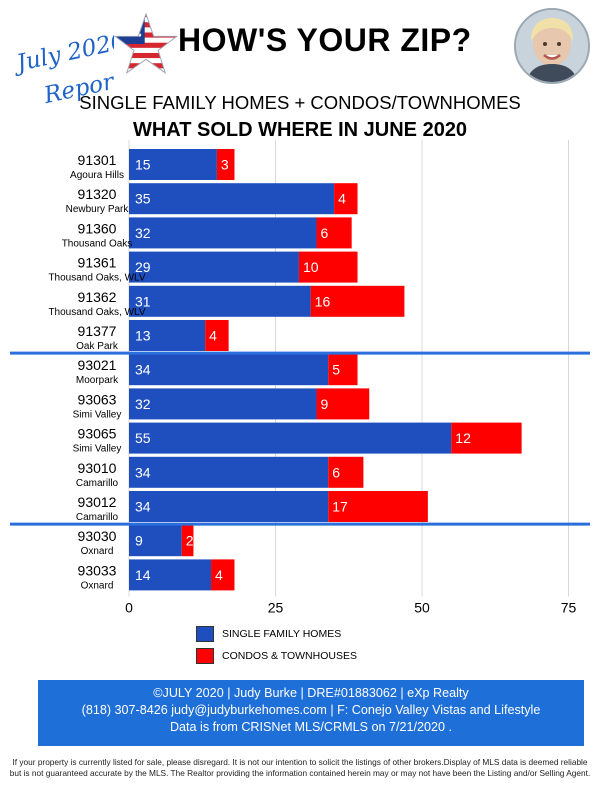 This screenshot has width=600, height=800. Describe the element at coordinates (97, 194) in the screenshot. I see `category-label-91320: 91320` at that location.